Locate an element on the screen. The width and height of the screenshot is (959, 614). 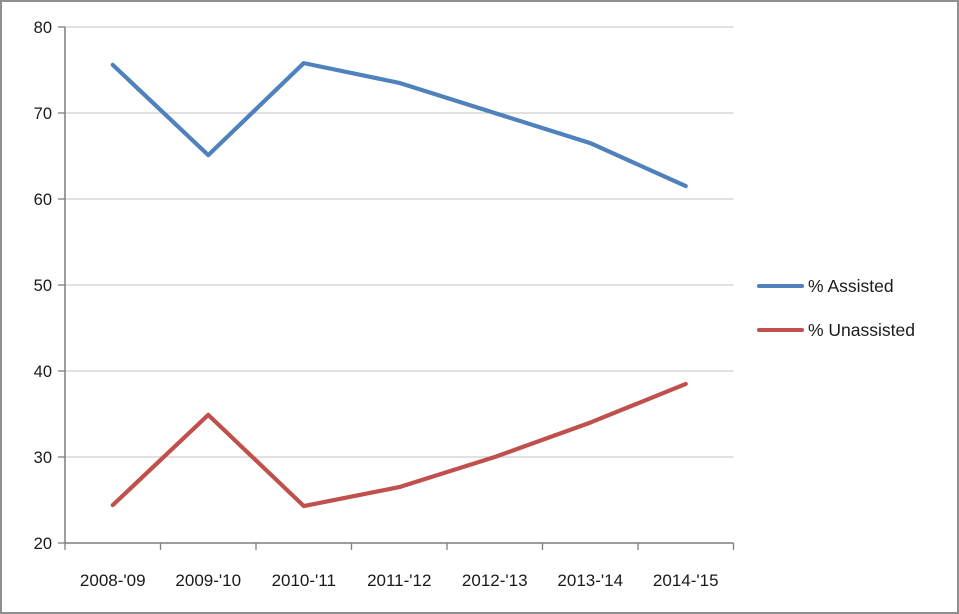
x-category-label-1: 2009-'10 is located at coordinates (208, 580).